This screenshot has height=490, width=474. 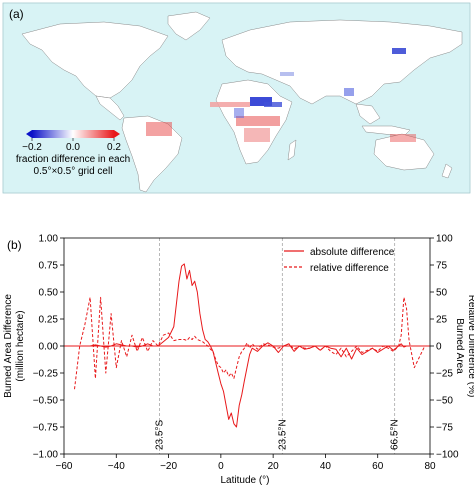 I want to click on panel-b-label: (b), so click(x=14, y=245).